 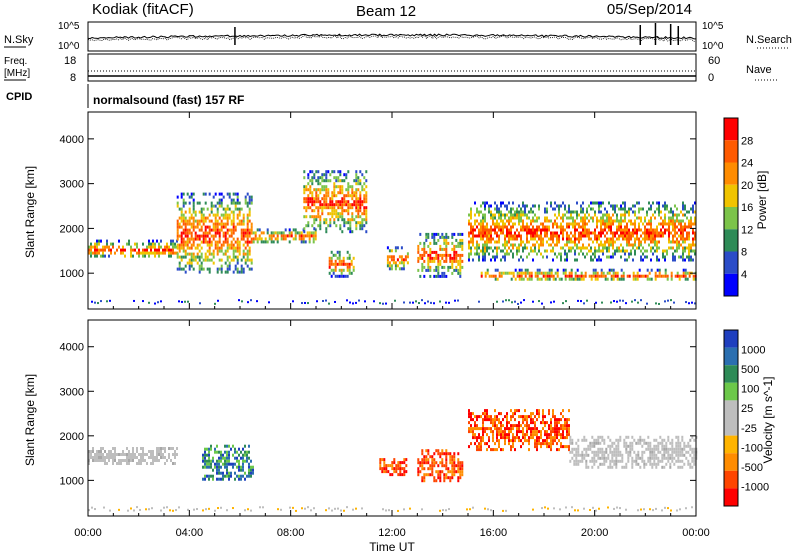 I want to click on power-colorbar-swatch, so click(x=731, y=218).